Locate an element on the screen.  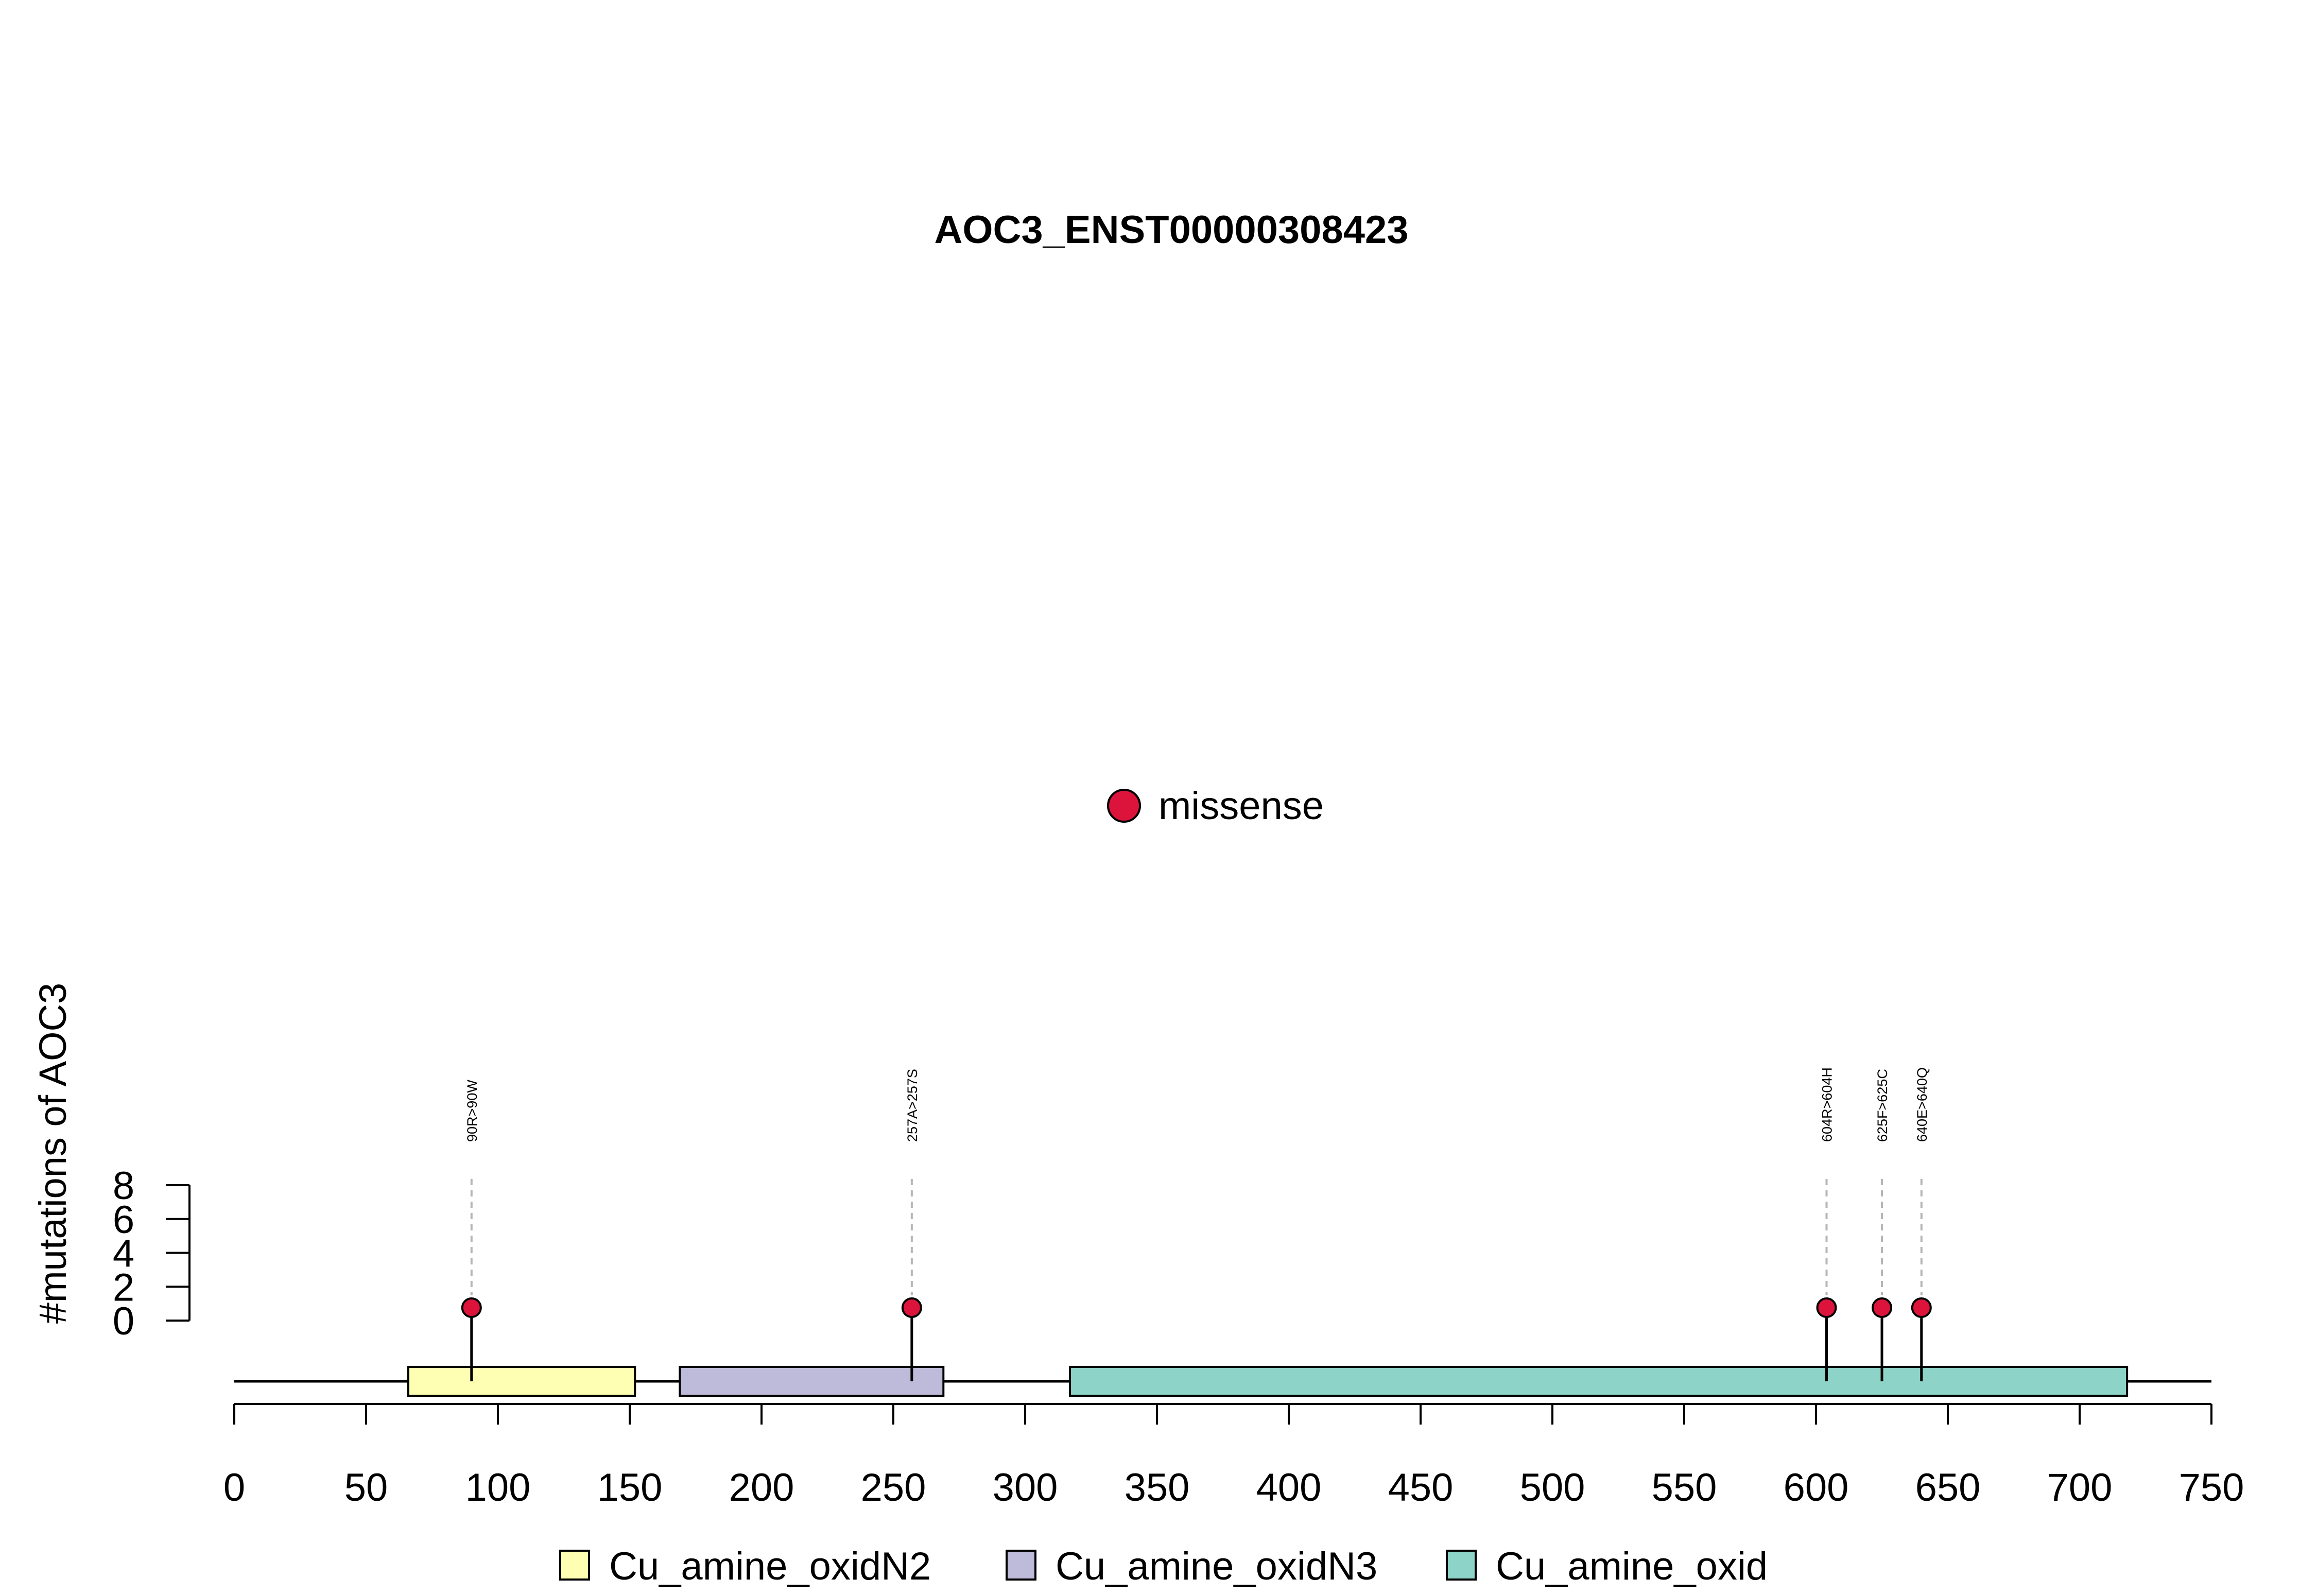
domain-legend-label: Cu_amine_oxid is located at coordinates (1632, 1566).